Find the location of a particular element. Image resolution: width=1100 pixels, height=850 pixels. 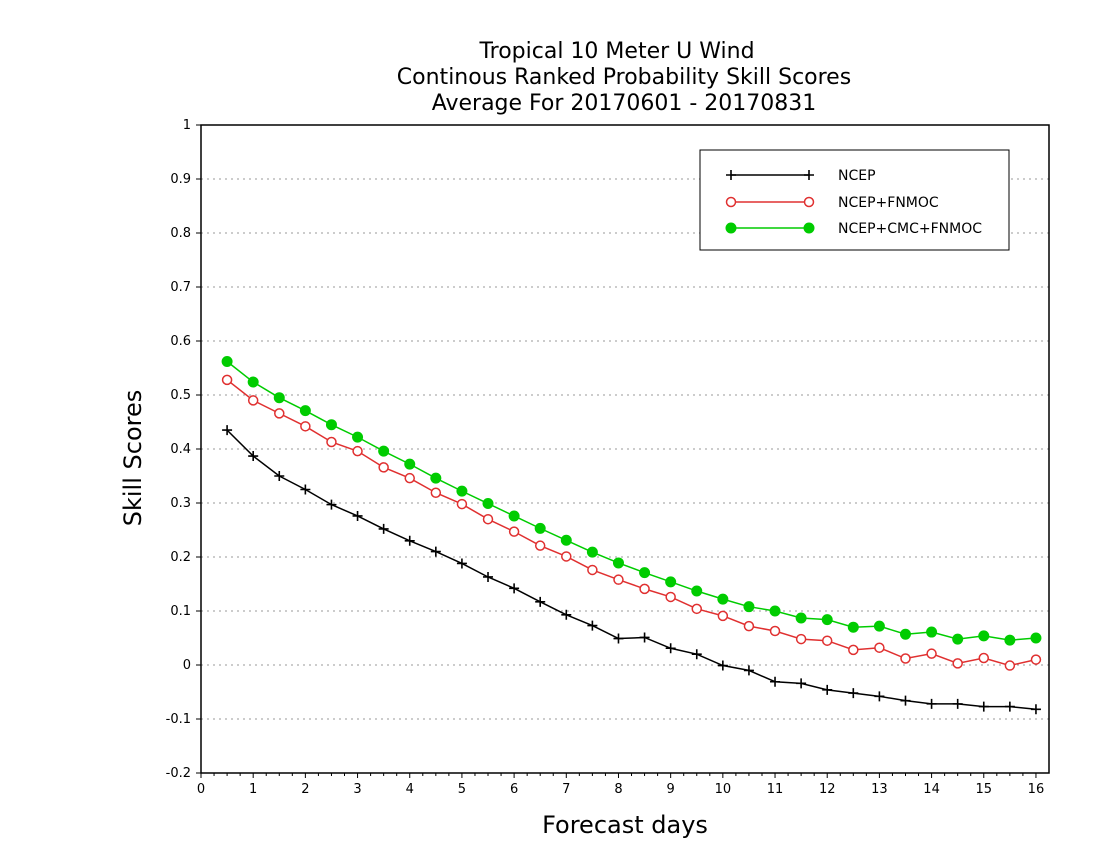

y-tick-label: 0.7 is located at coordinates (180, 287).